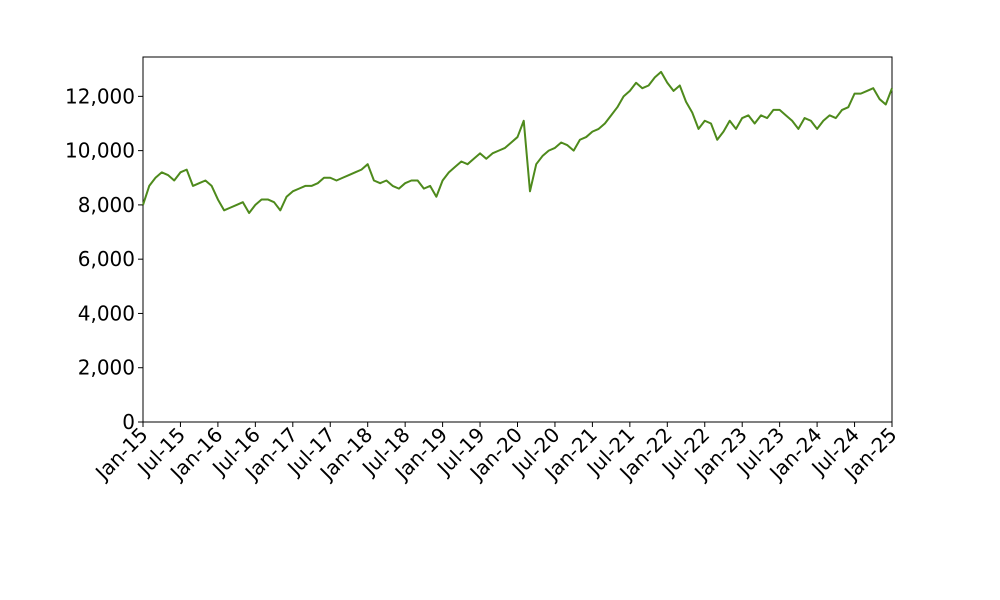 The height and width of the screenshot is (600, 1000). Describe the element at coordinates (106, 368) in the screenshot. I see `y-tick-label: 2,000` at that location.